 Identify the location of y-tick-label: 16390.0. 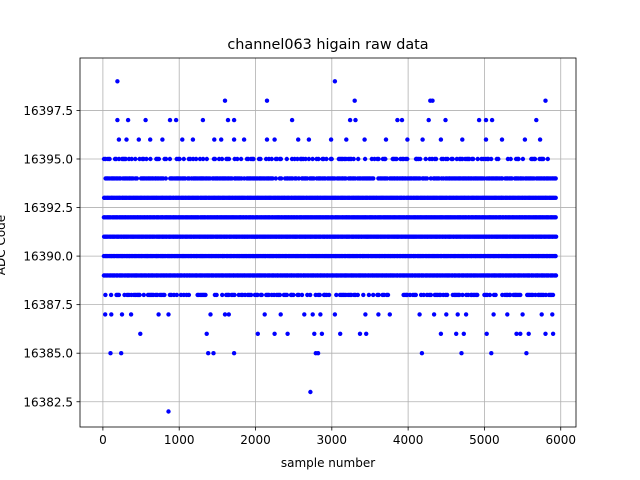
(48, 257).